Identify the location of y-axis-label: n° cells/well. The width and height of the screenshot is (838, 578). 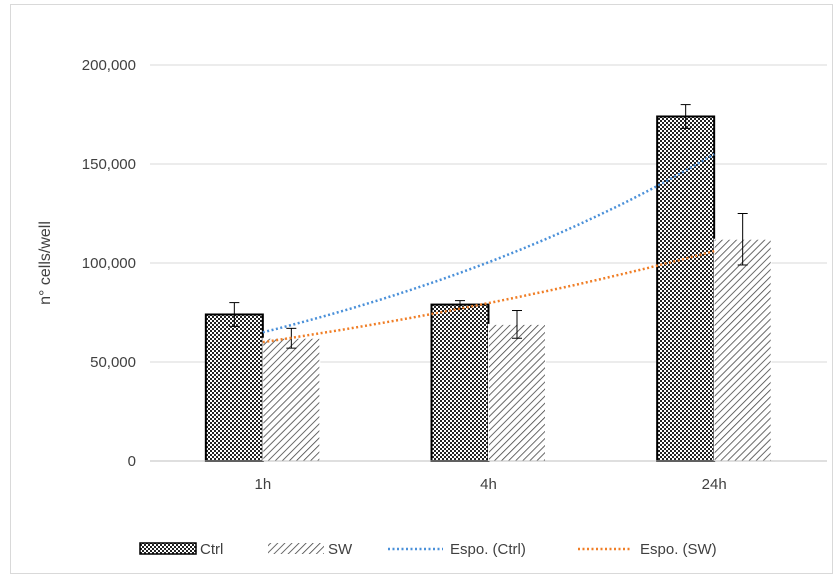
(45, 263).